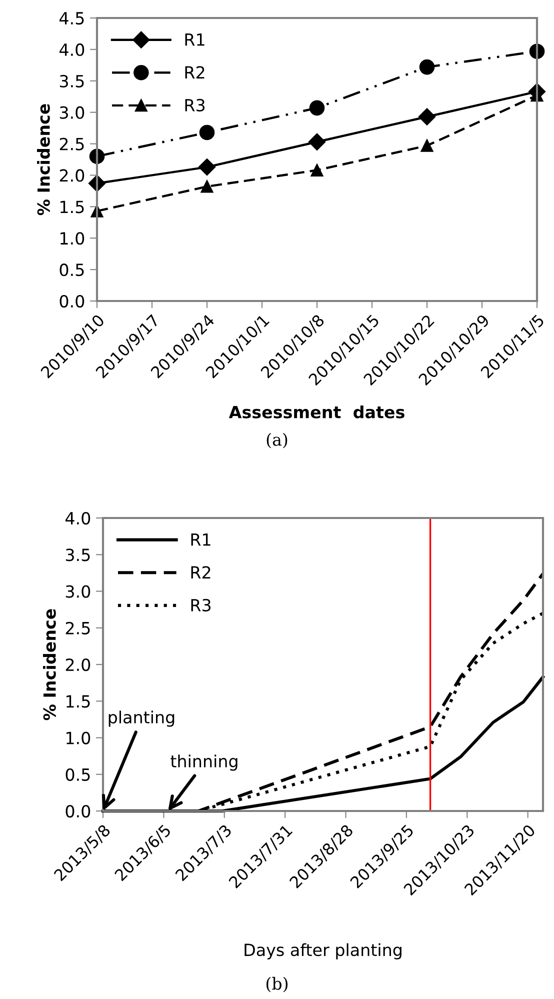  Describe the element at coordinates (141, 718) in the screenshot. I see `annotation: planting` at that location.